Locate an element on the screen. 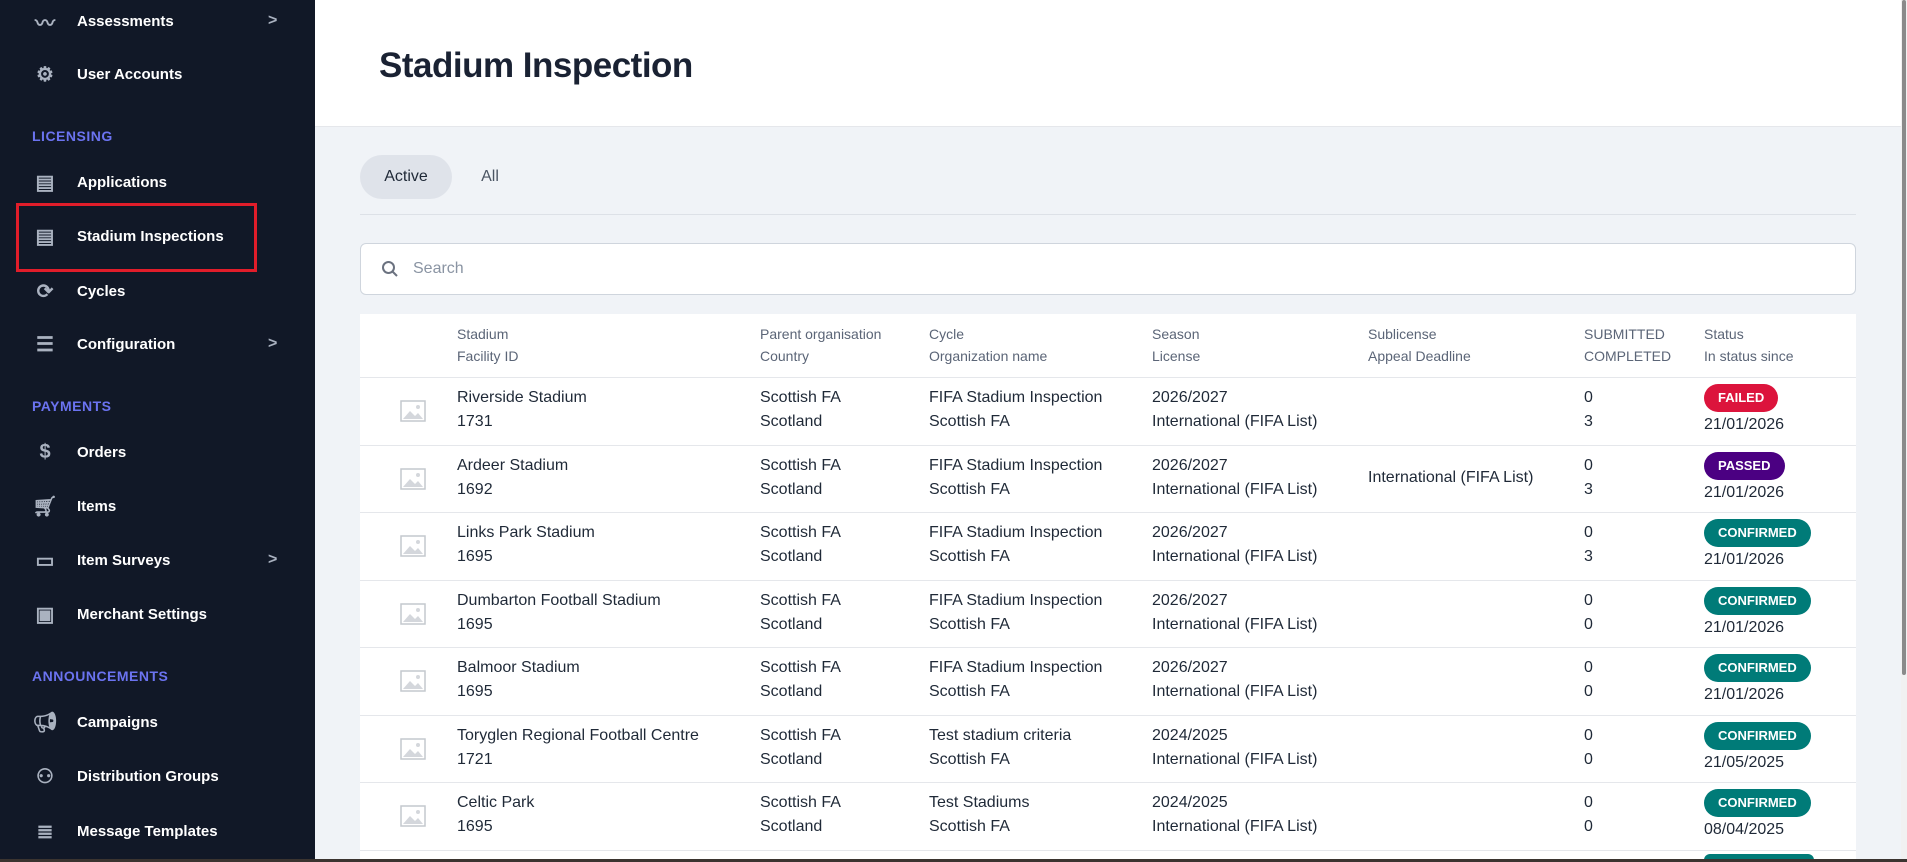  sublicense: International (FIFA List) is located at coordinates (1451, 477).